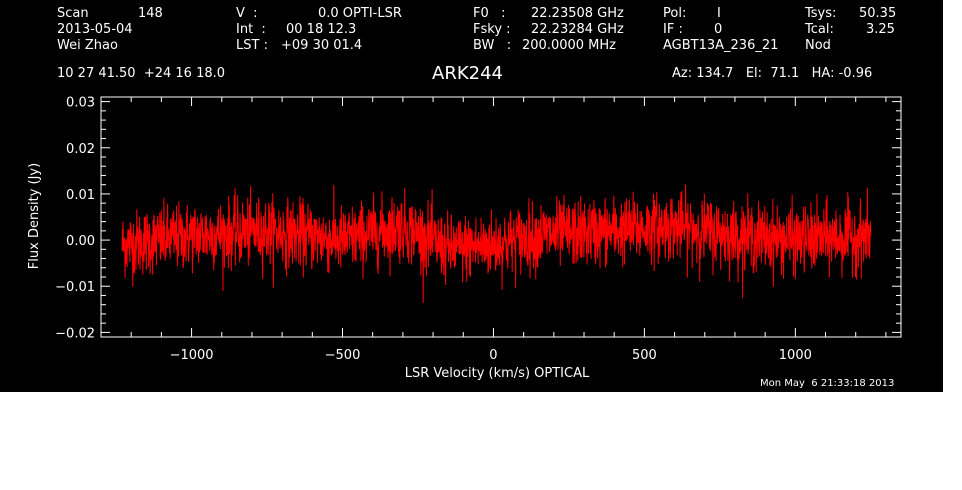 Image resolution: width=962 pixels, height=490 pixels. What do you see at coordinates (569, 45) in the screenshot?
I see `bandwidth-value: 200.0000 MHz` at bounding box center [569, 45].